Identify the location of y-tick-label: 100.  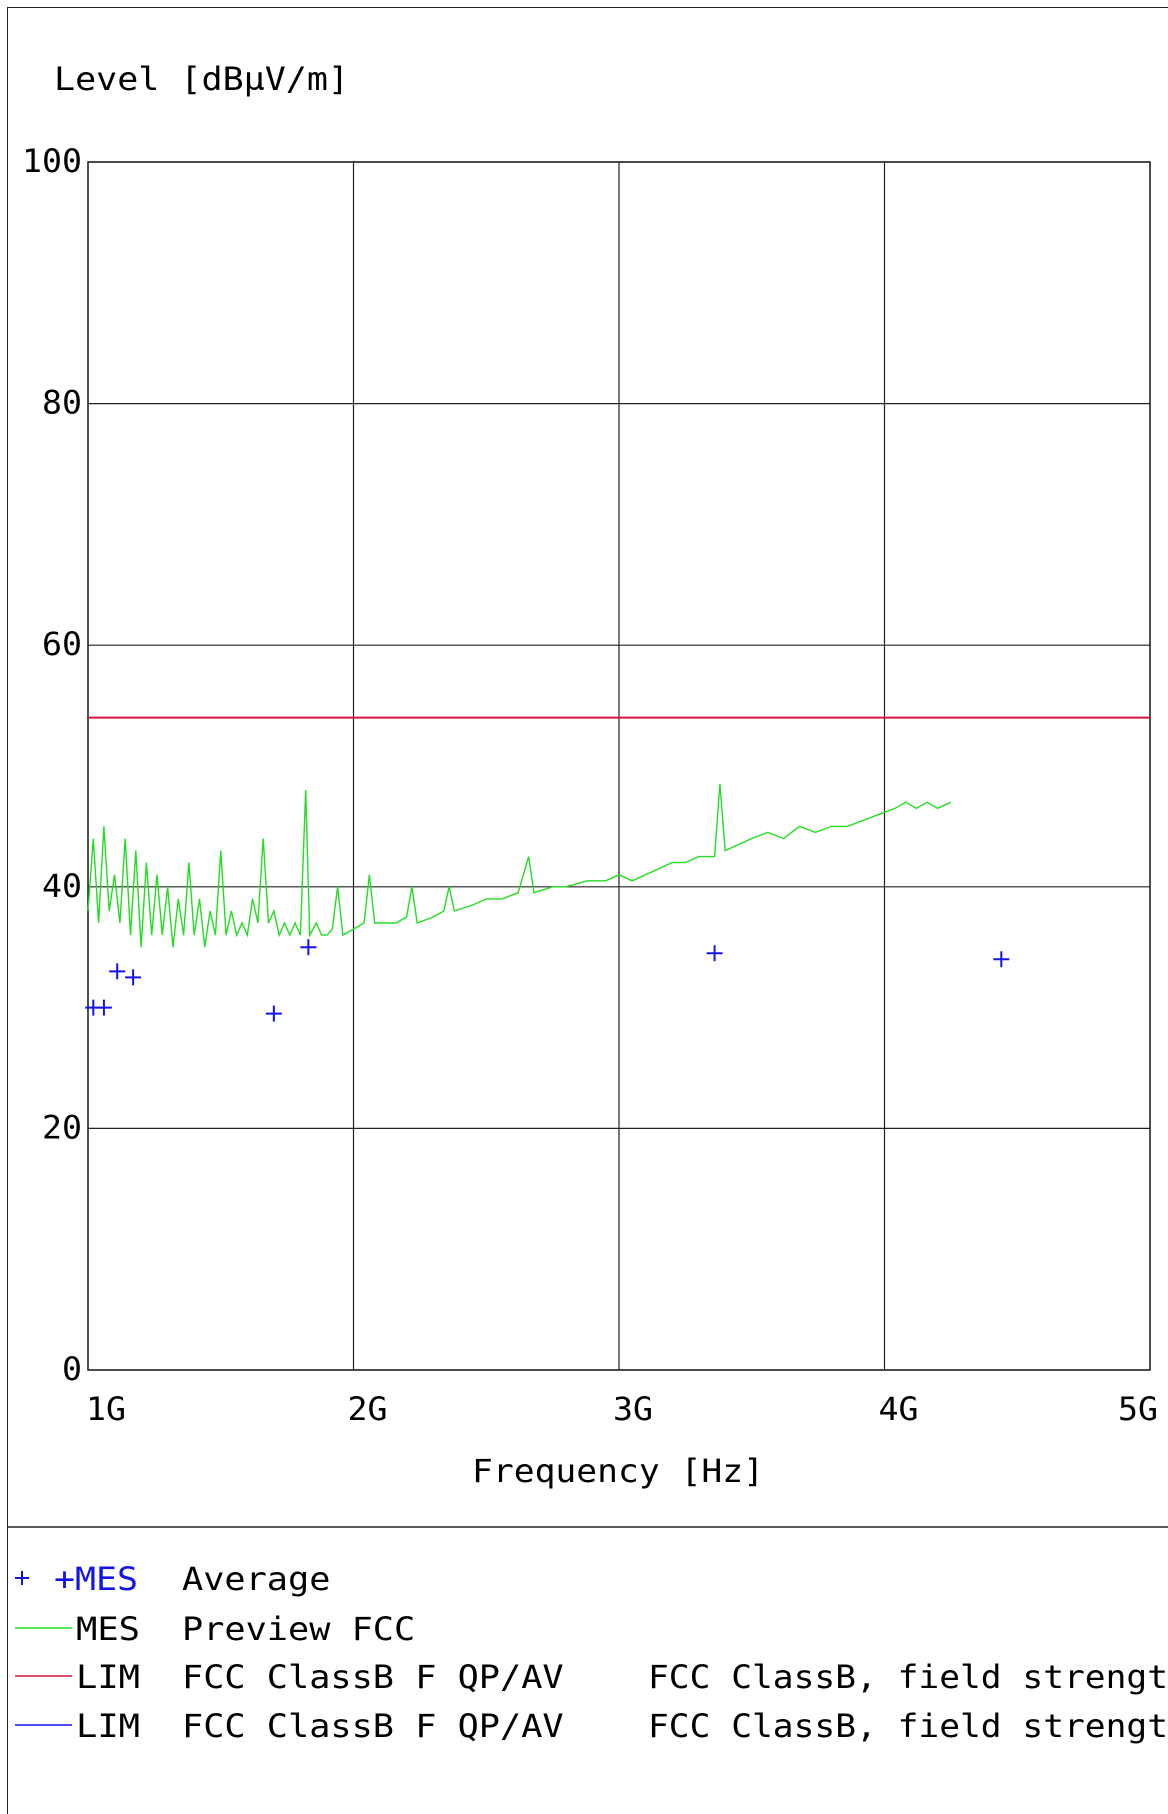
(52, 161).